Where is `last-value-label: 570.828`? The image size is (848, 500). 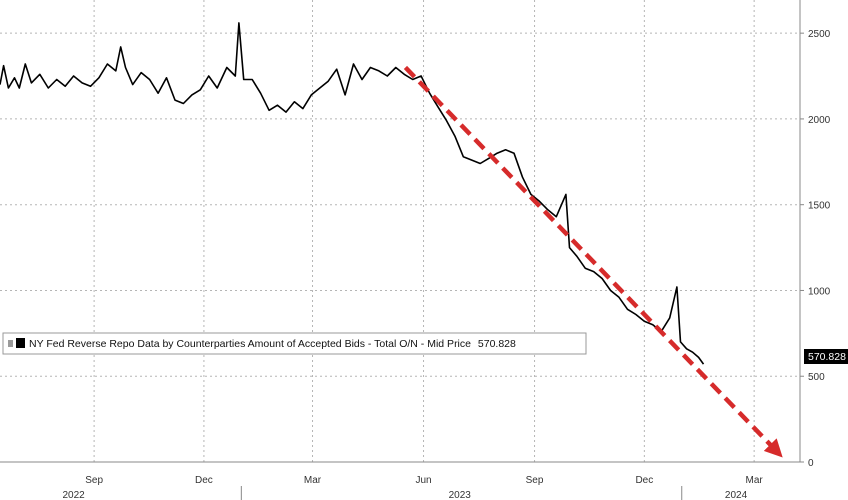 last-value-label: 570.828 is located at coordinates (826, 356).